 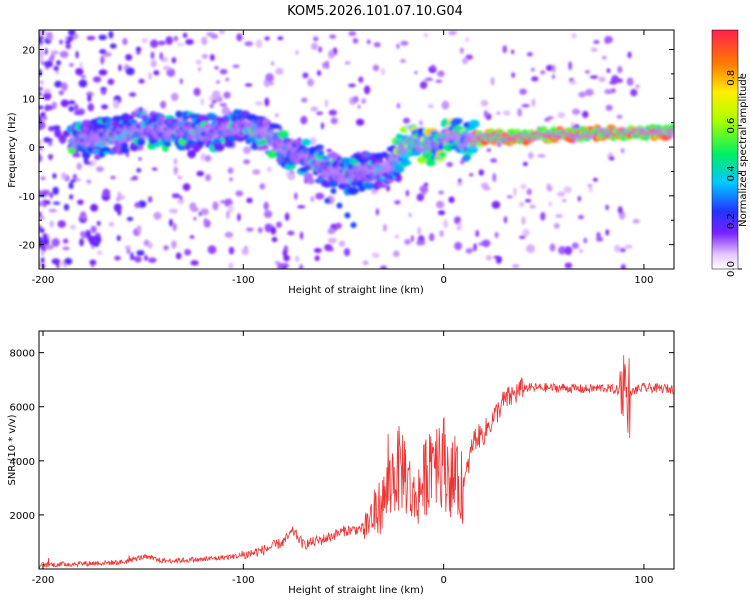 I want to click on colorbar-tick-label: 0.8, so click(x=731, y=78).